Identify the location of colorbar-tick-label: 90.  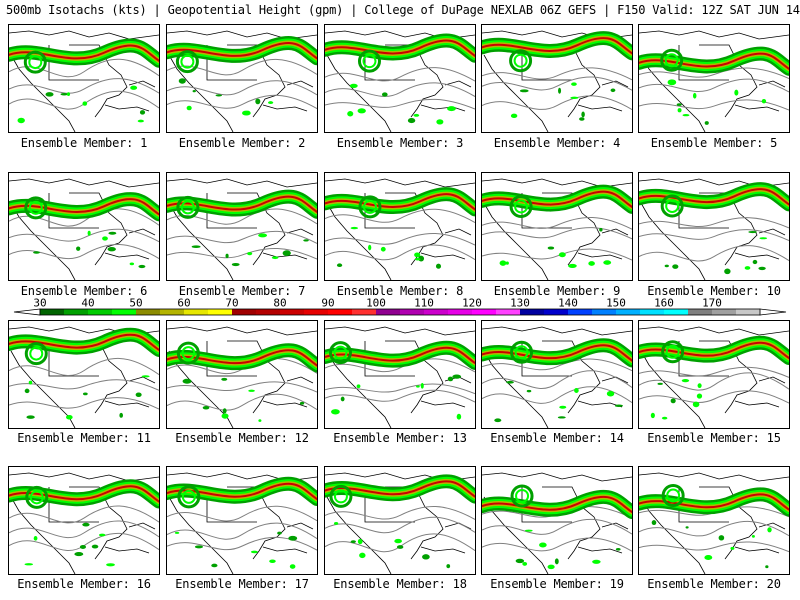
(327, 304).